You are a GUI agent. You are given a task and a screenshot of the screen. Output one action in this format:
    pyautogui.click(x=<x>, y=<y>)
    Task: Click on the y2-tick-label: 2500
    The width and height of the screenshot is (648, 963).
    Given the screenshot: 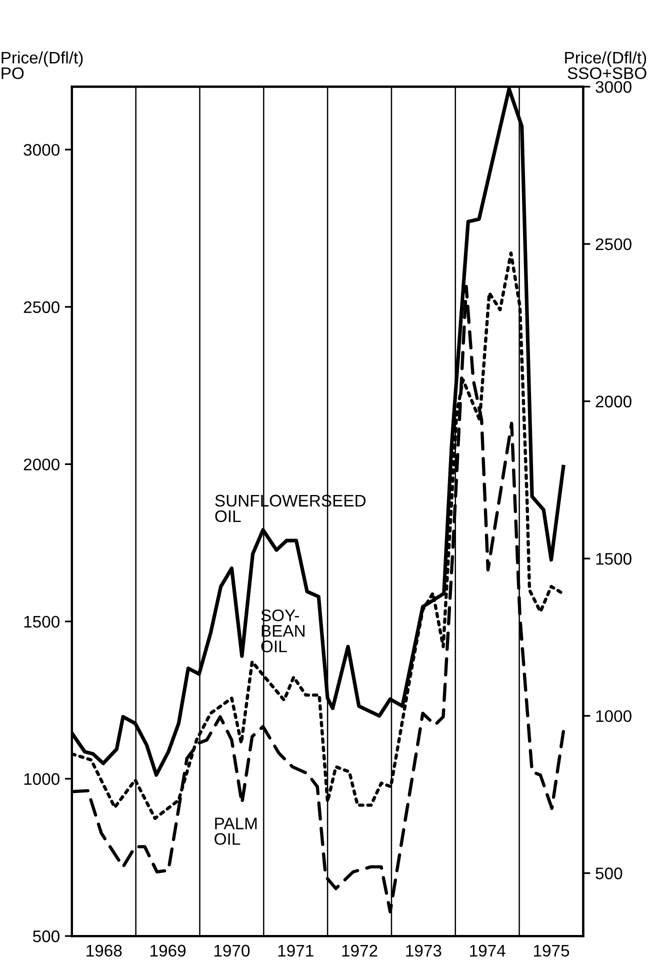 What is the action you would take?
    pyautogui.click(x=614, y=244)
    